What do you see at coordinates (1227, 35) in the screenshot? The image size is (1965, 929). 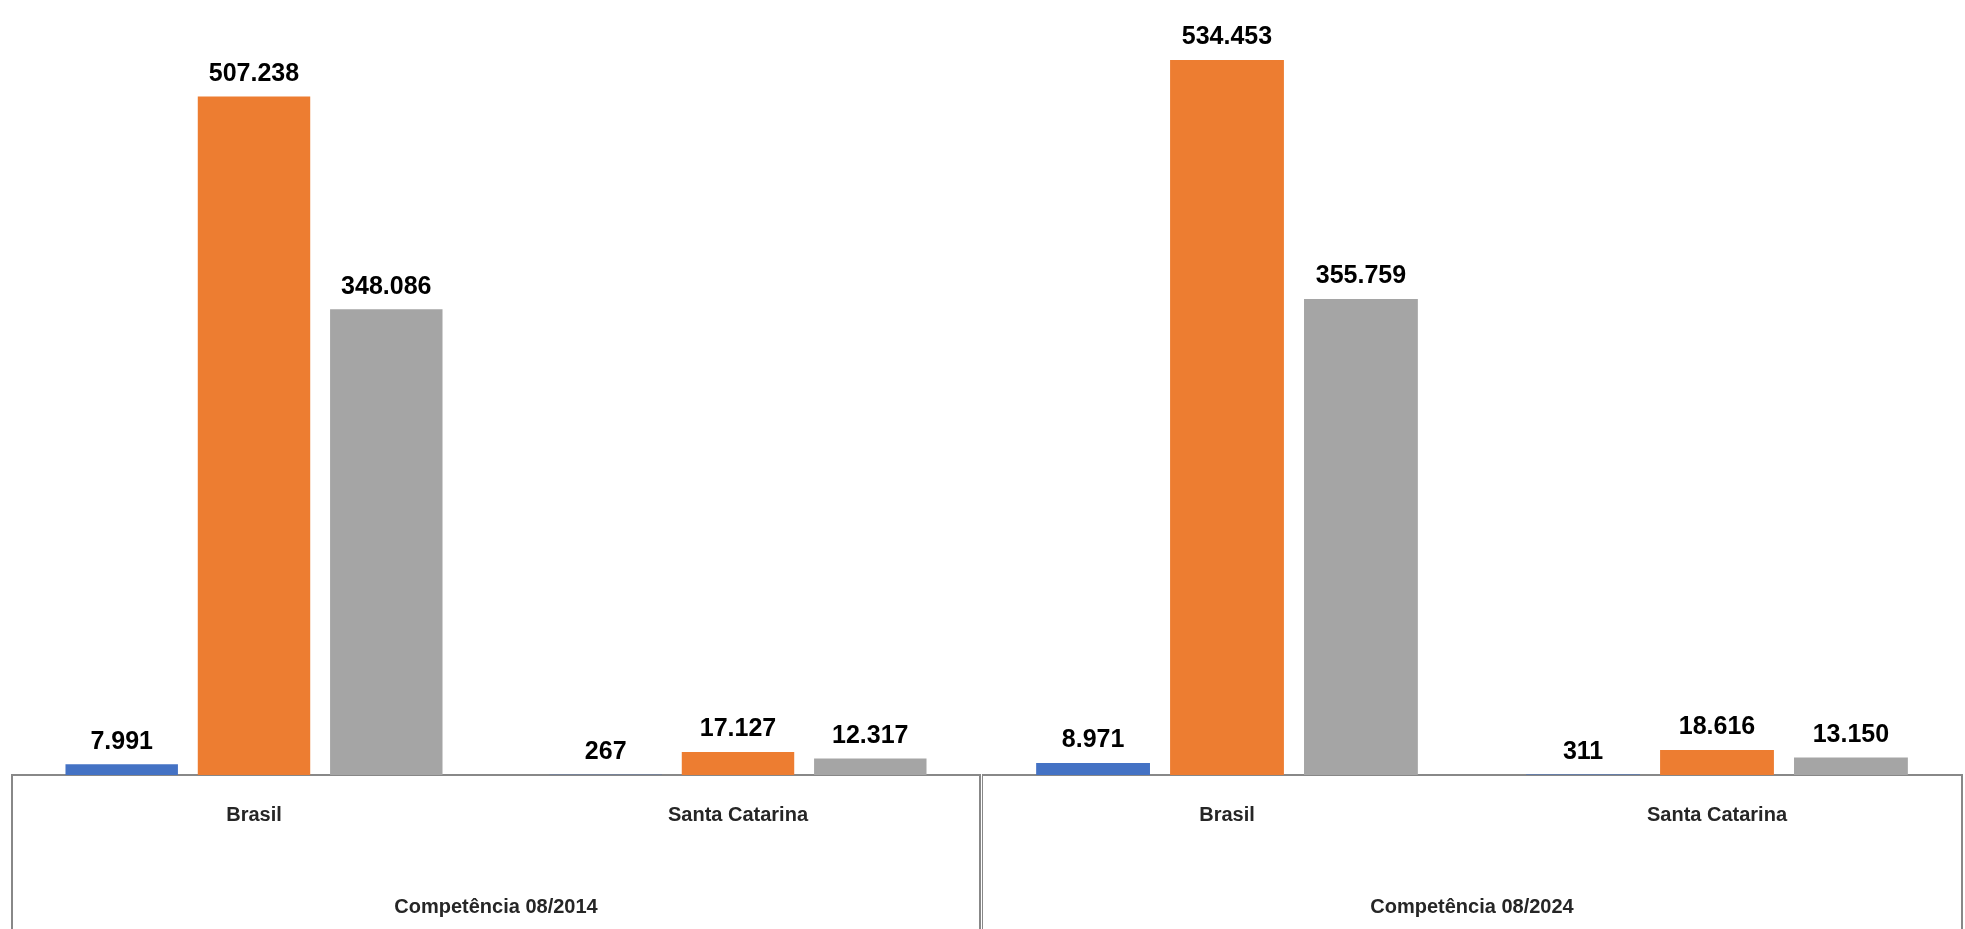 I see `data-label: 534.453` at bounding box center [1227, 35].